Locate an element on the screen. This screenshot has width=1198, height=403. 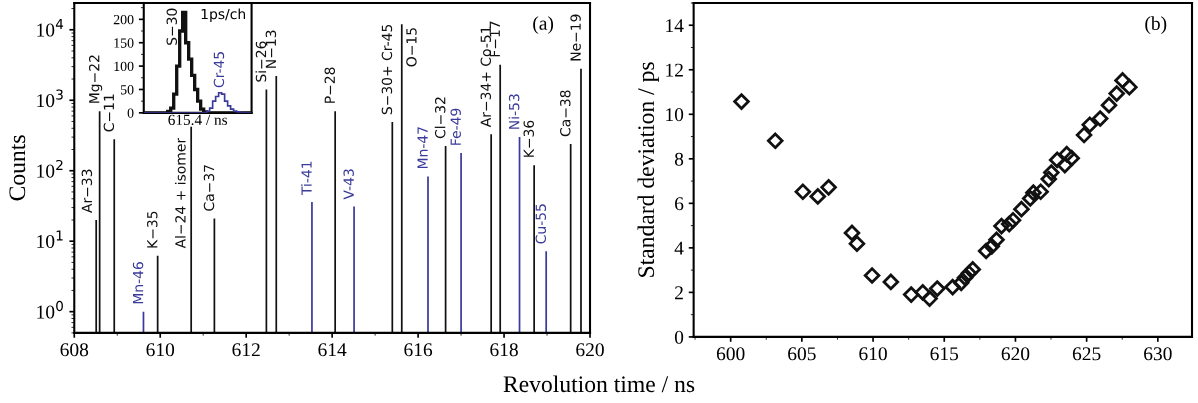
y-axis-title: Counts is located at coordinates (17, 168).